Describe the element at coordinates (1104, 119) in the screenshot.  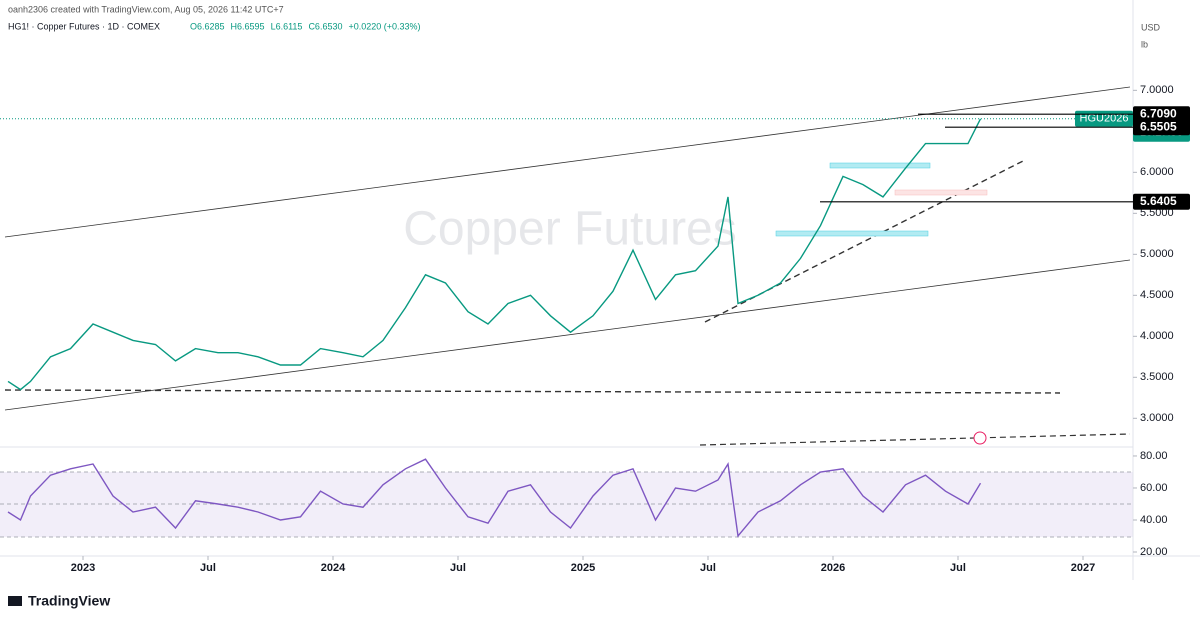
I see `symbol-tag-text: HGU2026` at that location.